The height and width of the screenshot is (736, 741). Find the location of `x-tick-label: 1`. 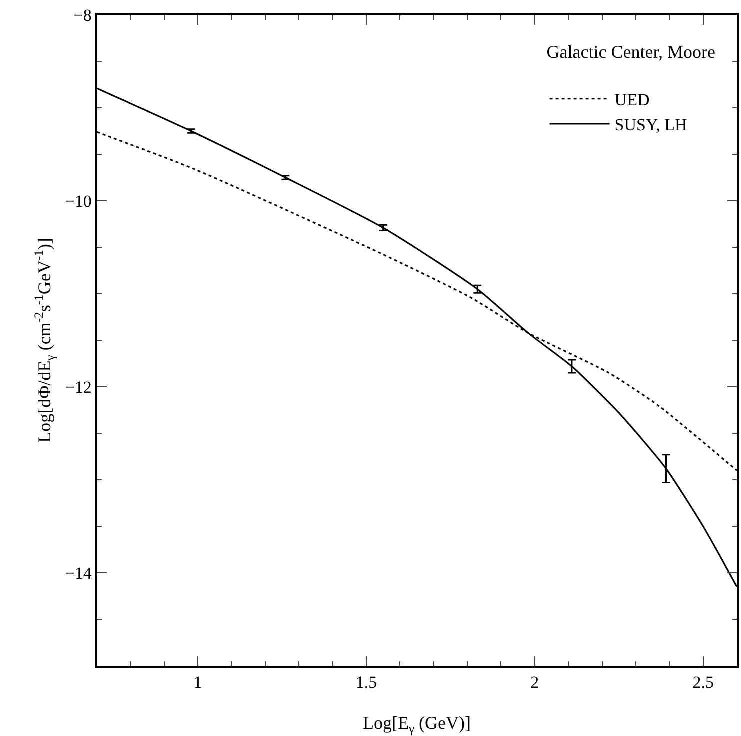

x-tick-label: 1 is located at coordinates (198, 682).